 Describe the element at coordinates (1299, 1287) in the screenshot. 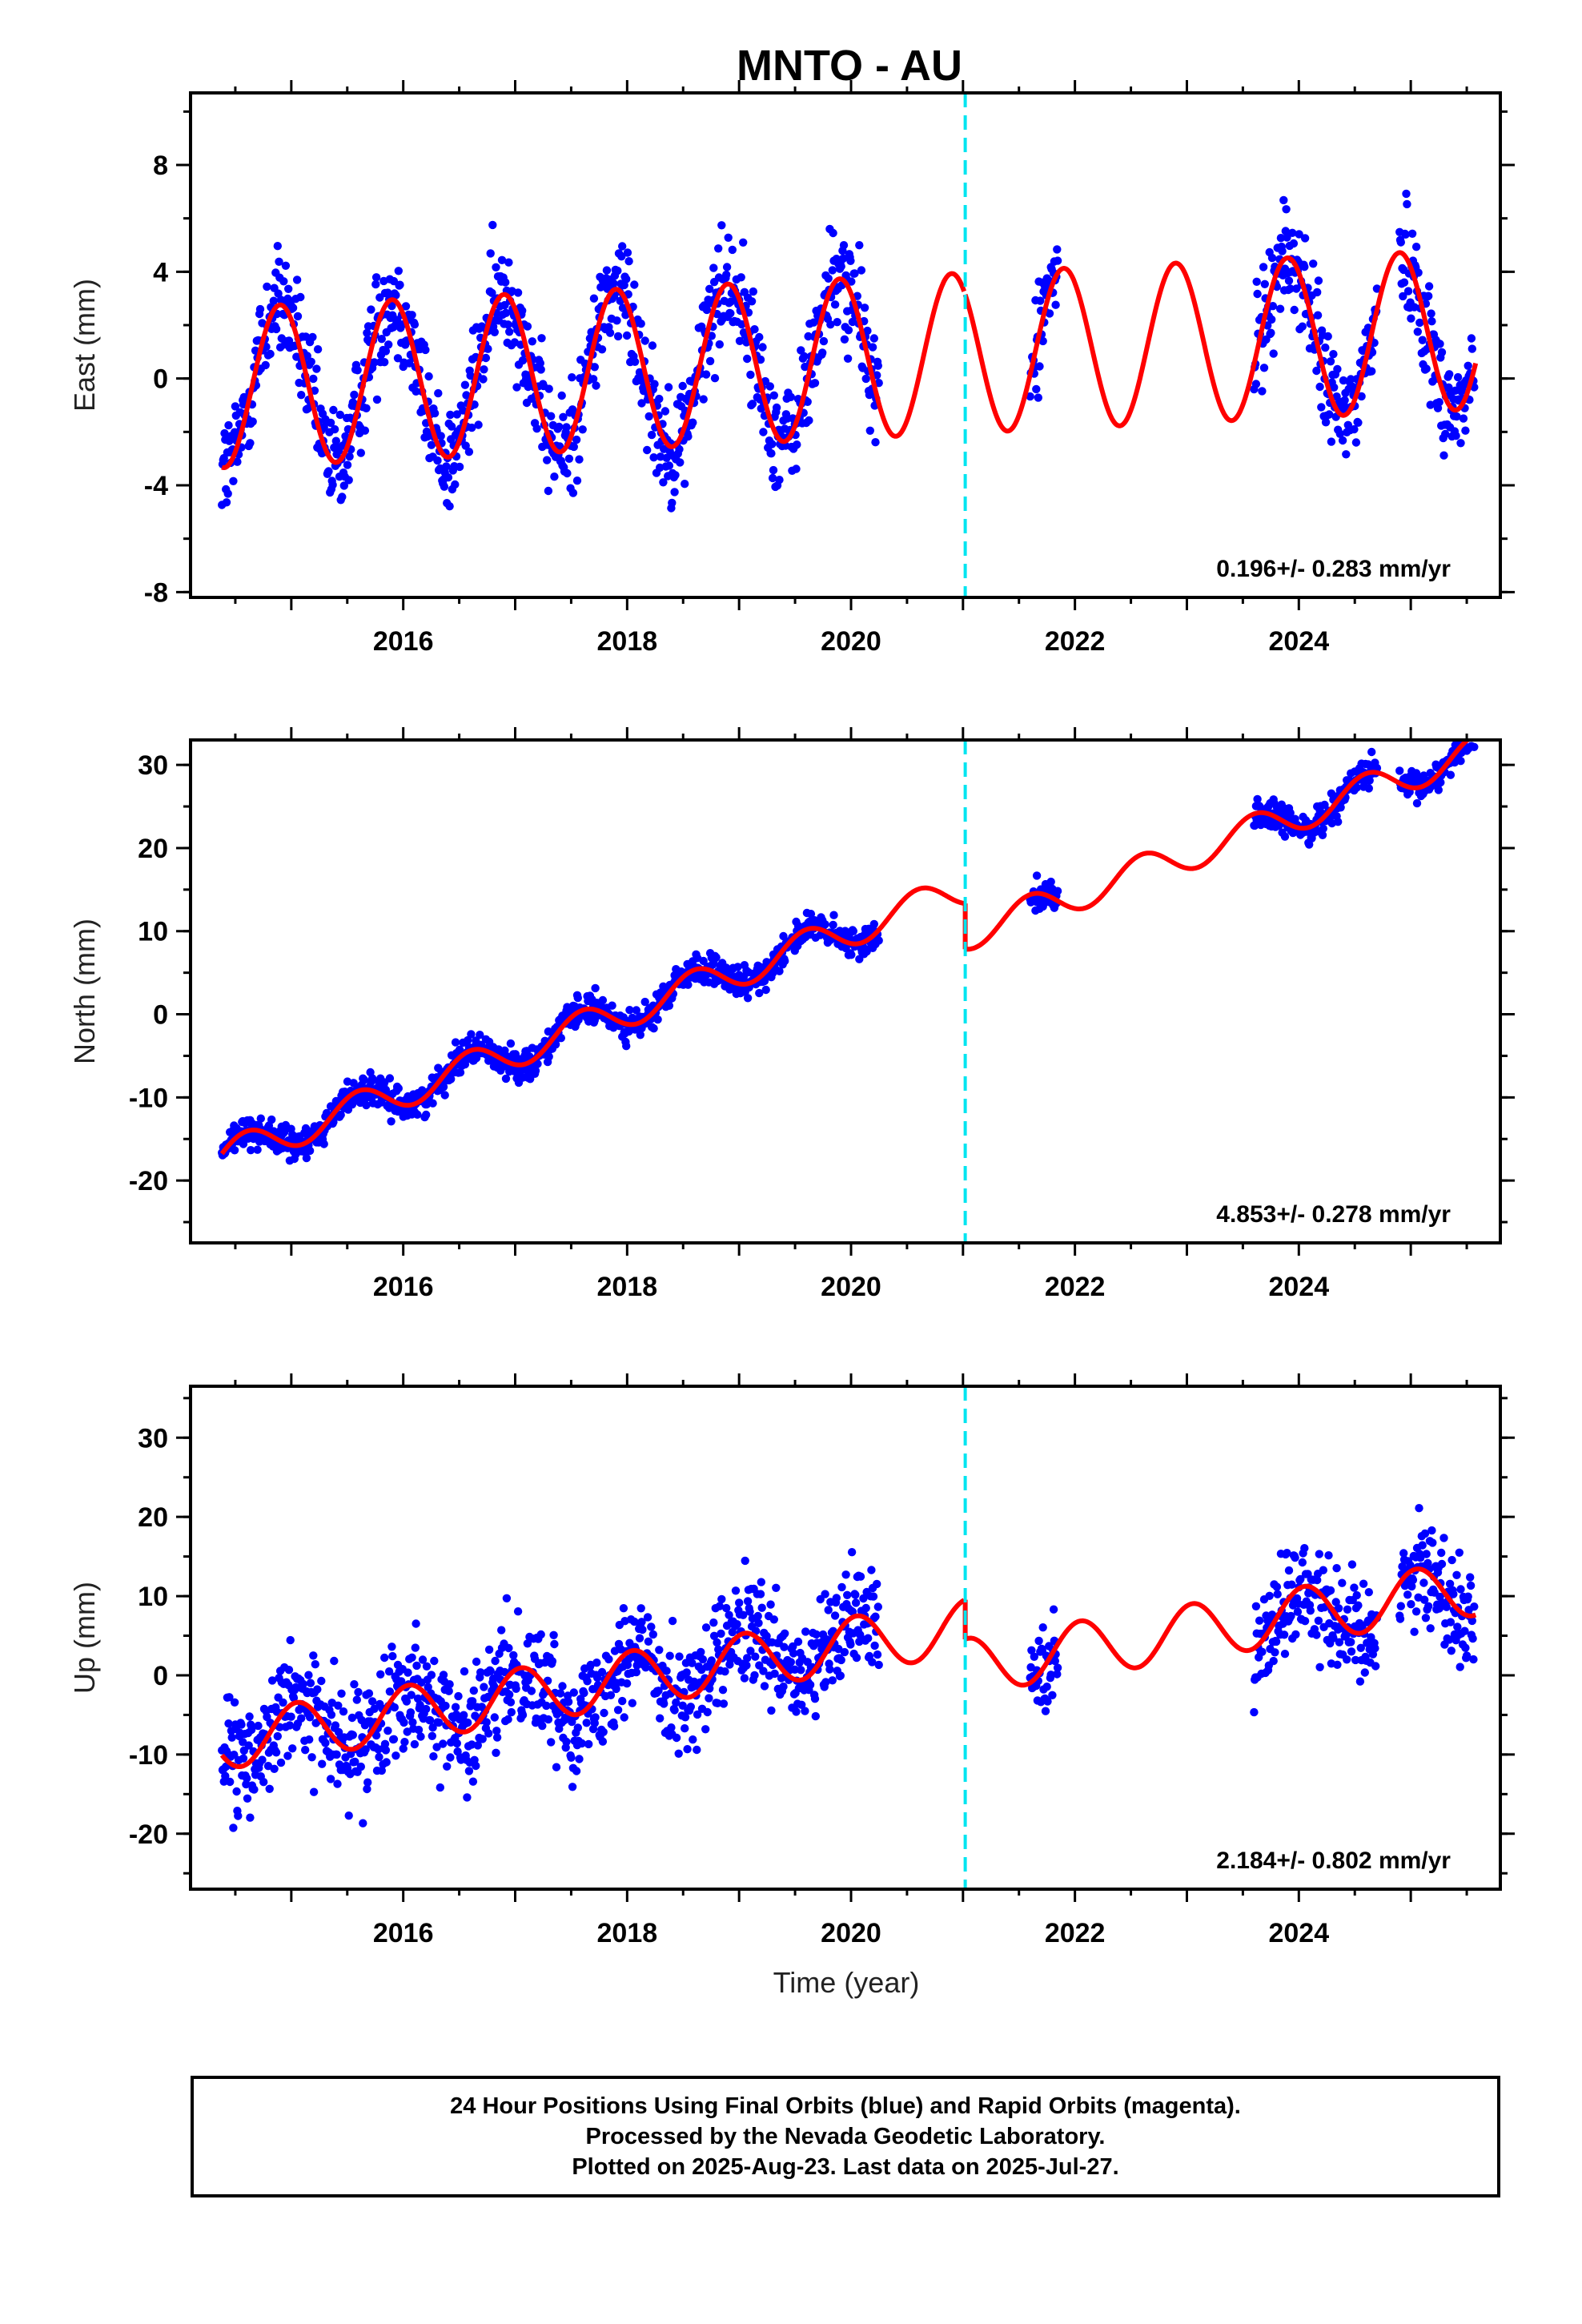

I see `x-tick-label: 2024` at that location.